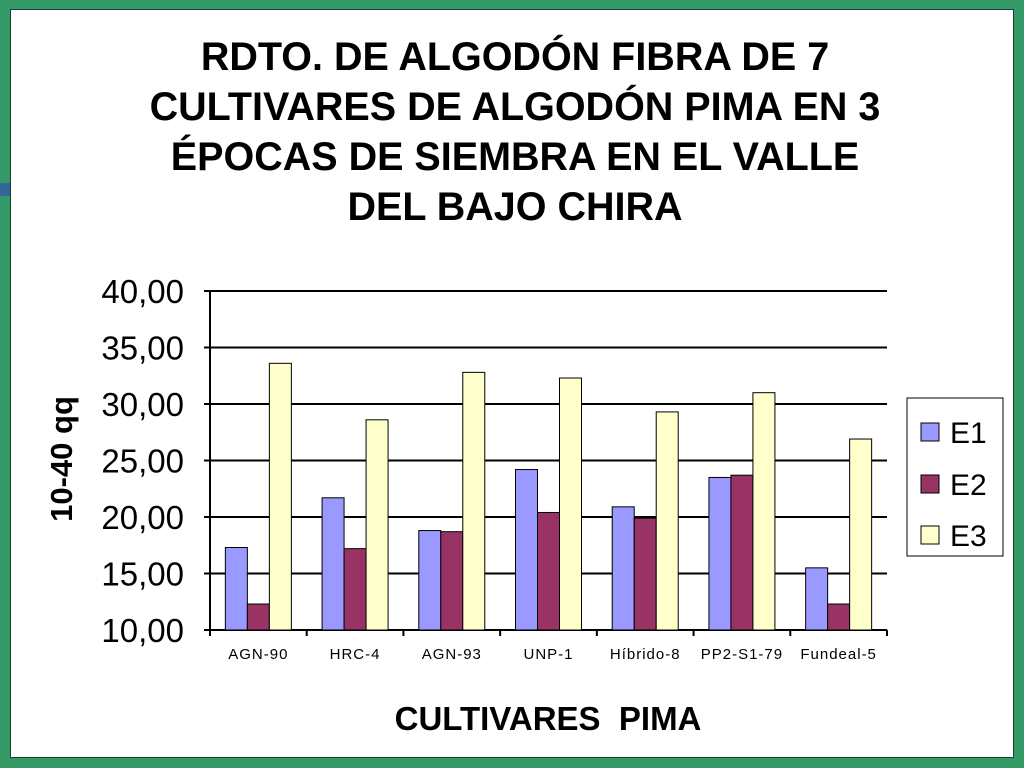 Image resolution: width=1024 pixels, height=768 pixels. I want to click on y-tick-label: 15,00, so click(142, 574).